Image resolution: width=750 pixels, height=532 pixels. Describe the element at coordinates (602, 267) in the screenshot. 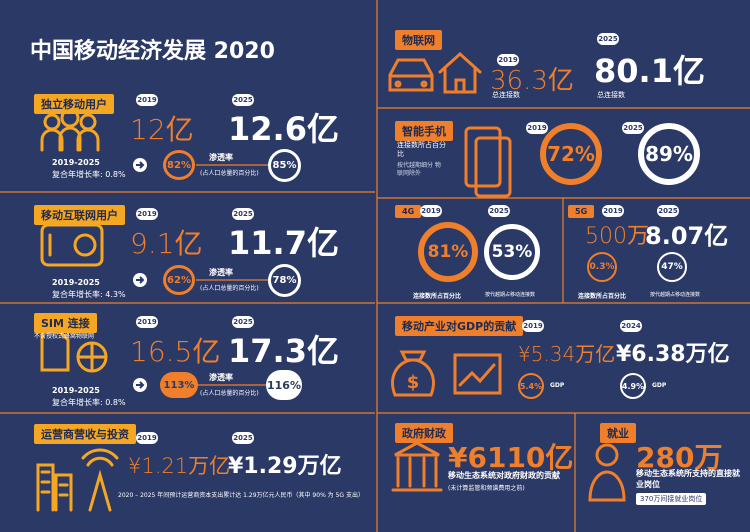

I see `pct-2019: 0.3%` at that location.